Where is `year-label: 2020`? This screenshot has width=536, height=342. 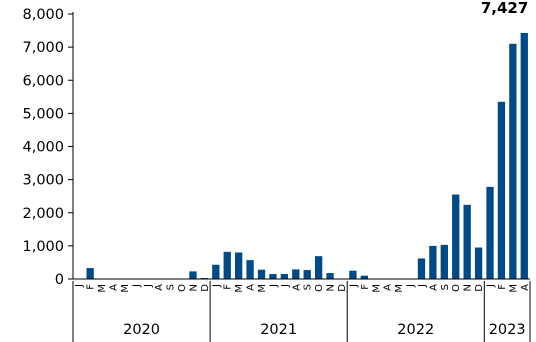
year-label: 2020 is located at coordinates (141, 330).